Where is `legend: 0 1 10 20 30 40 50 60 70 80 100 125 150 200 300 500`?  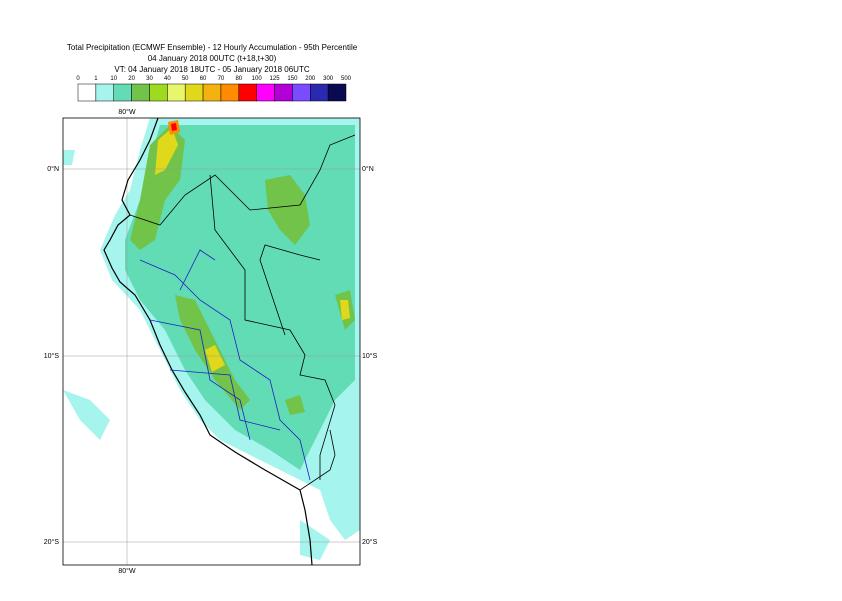
legend: 0 1 10 20 30 40 50 60 70 80 100 125 150 200 300 500 is located at coordinates (214, 89).